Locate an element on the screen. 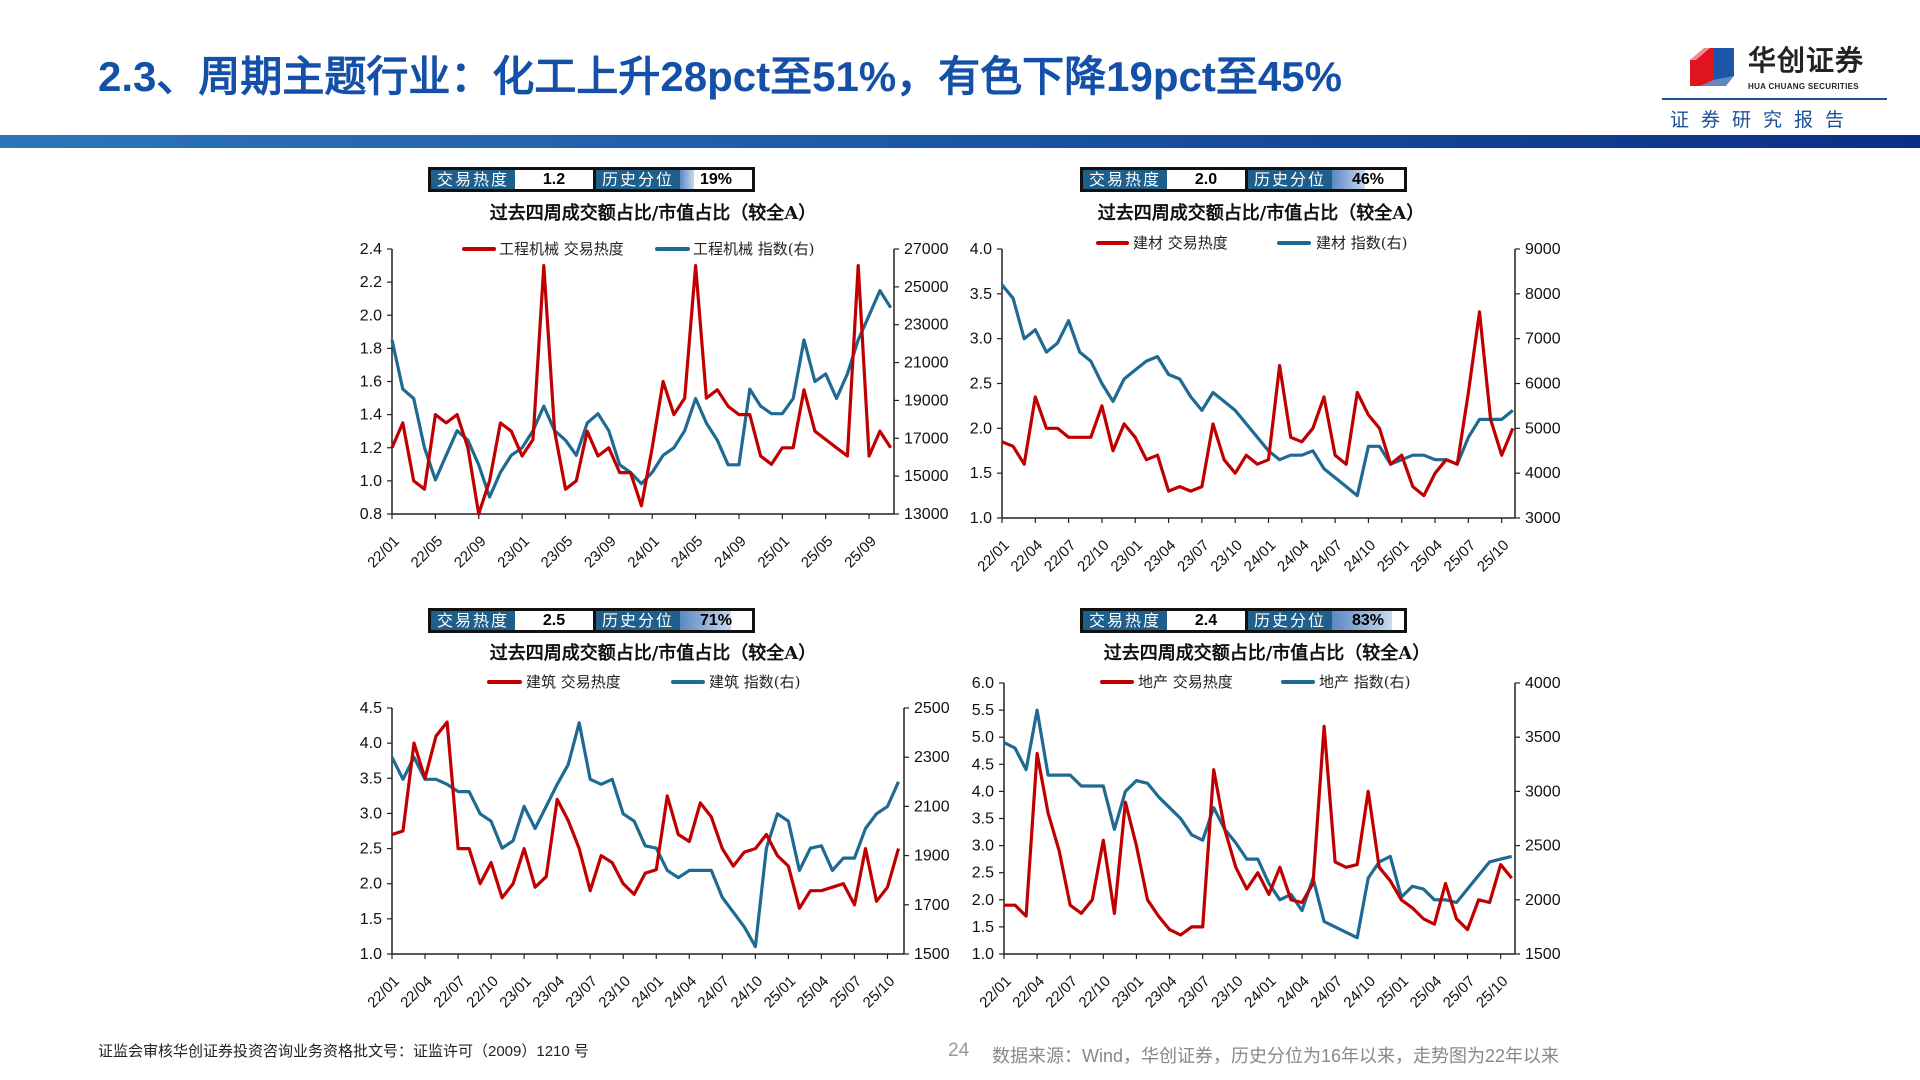 This screenshot has width=1920, height=1080. percentile-value: 46% is located at coordinates (1368, 179).